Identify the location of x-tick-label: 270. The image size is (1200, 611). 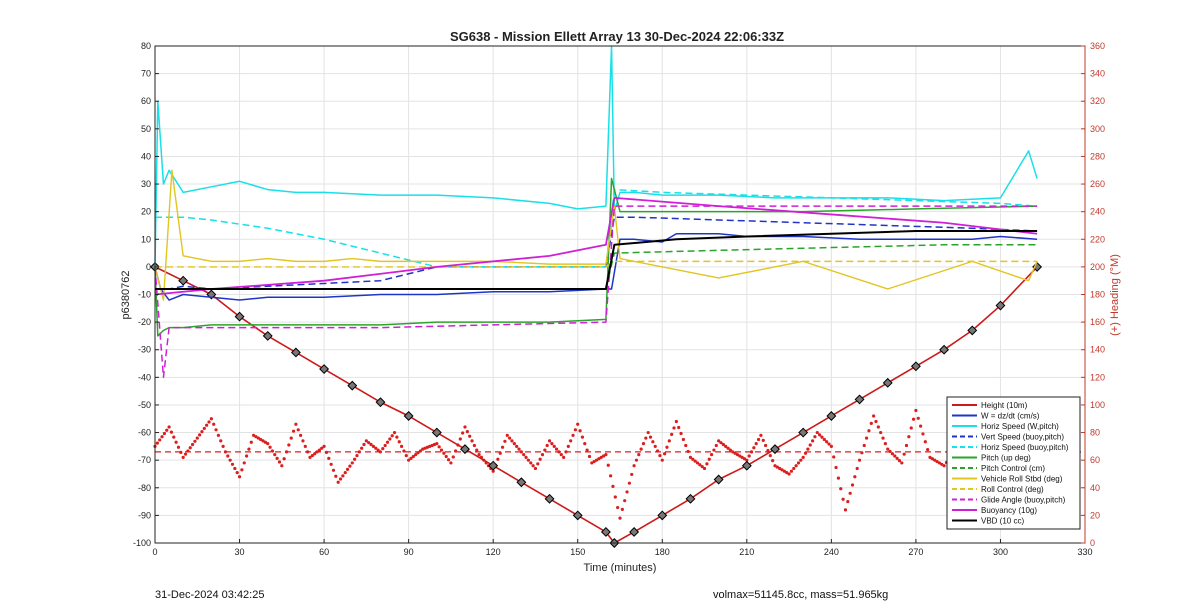
(915, 552).